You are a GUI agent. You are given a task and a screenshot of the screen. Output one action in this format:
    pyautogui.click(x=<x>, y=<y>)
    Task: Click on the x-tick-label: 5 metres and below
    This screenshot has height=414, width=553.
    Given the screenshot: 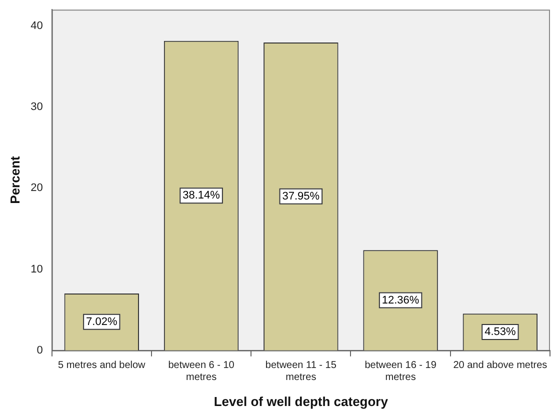 What is the action you would take?
    pyautogui.click(x=102, y=366)
    